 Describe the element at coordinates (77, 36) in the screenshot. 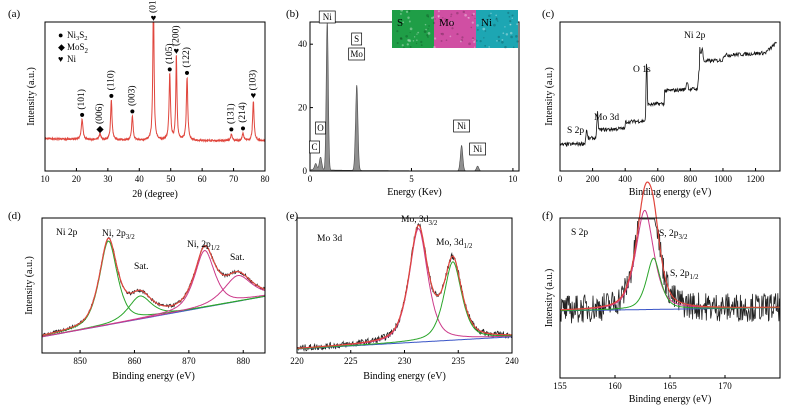

I see `legend-label-ni3s2: Ni3S2` at that location.